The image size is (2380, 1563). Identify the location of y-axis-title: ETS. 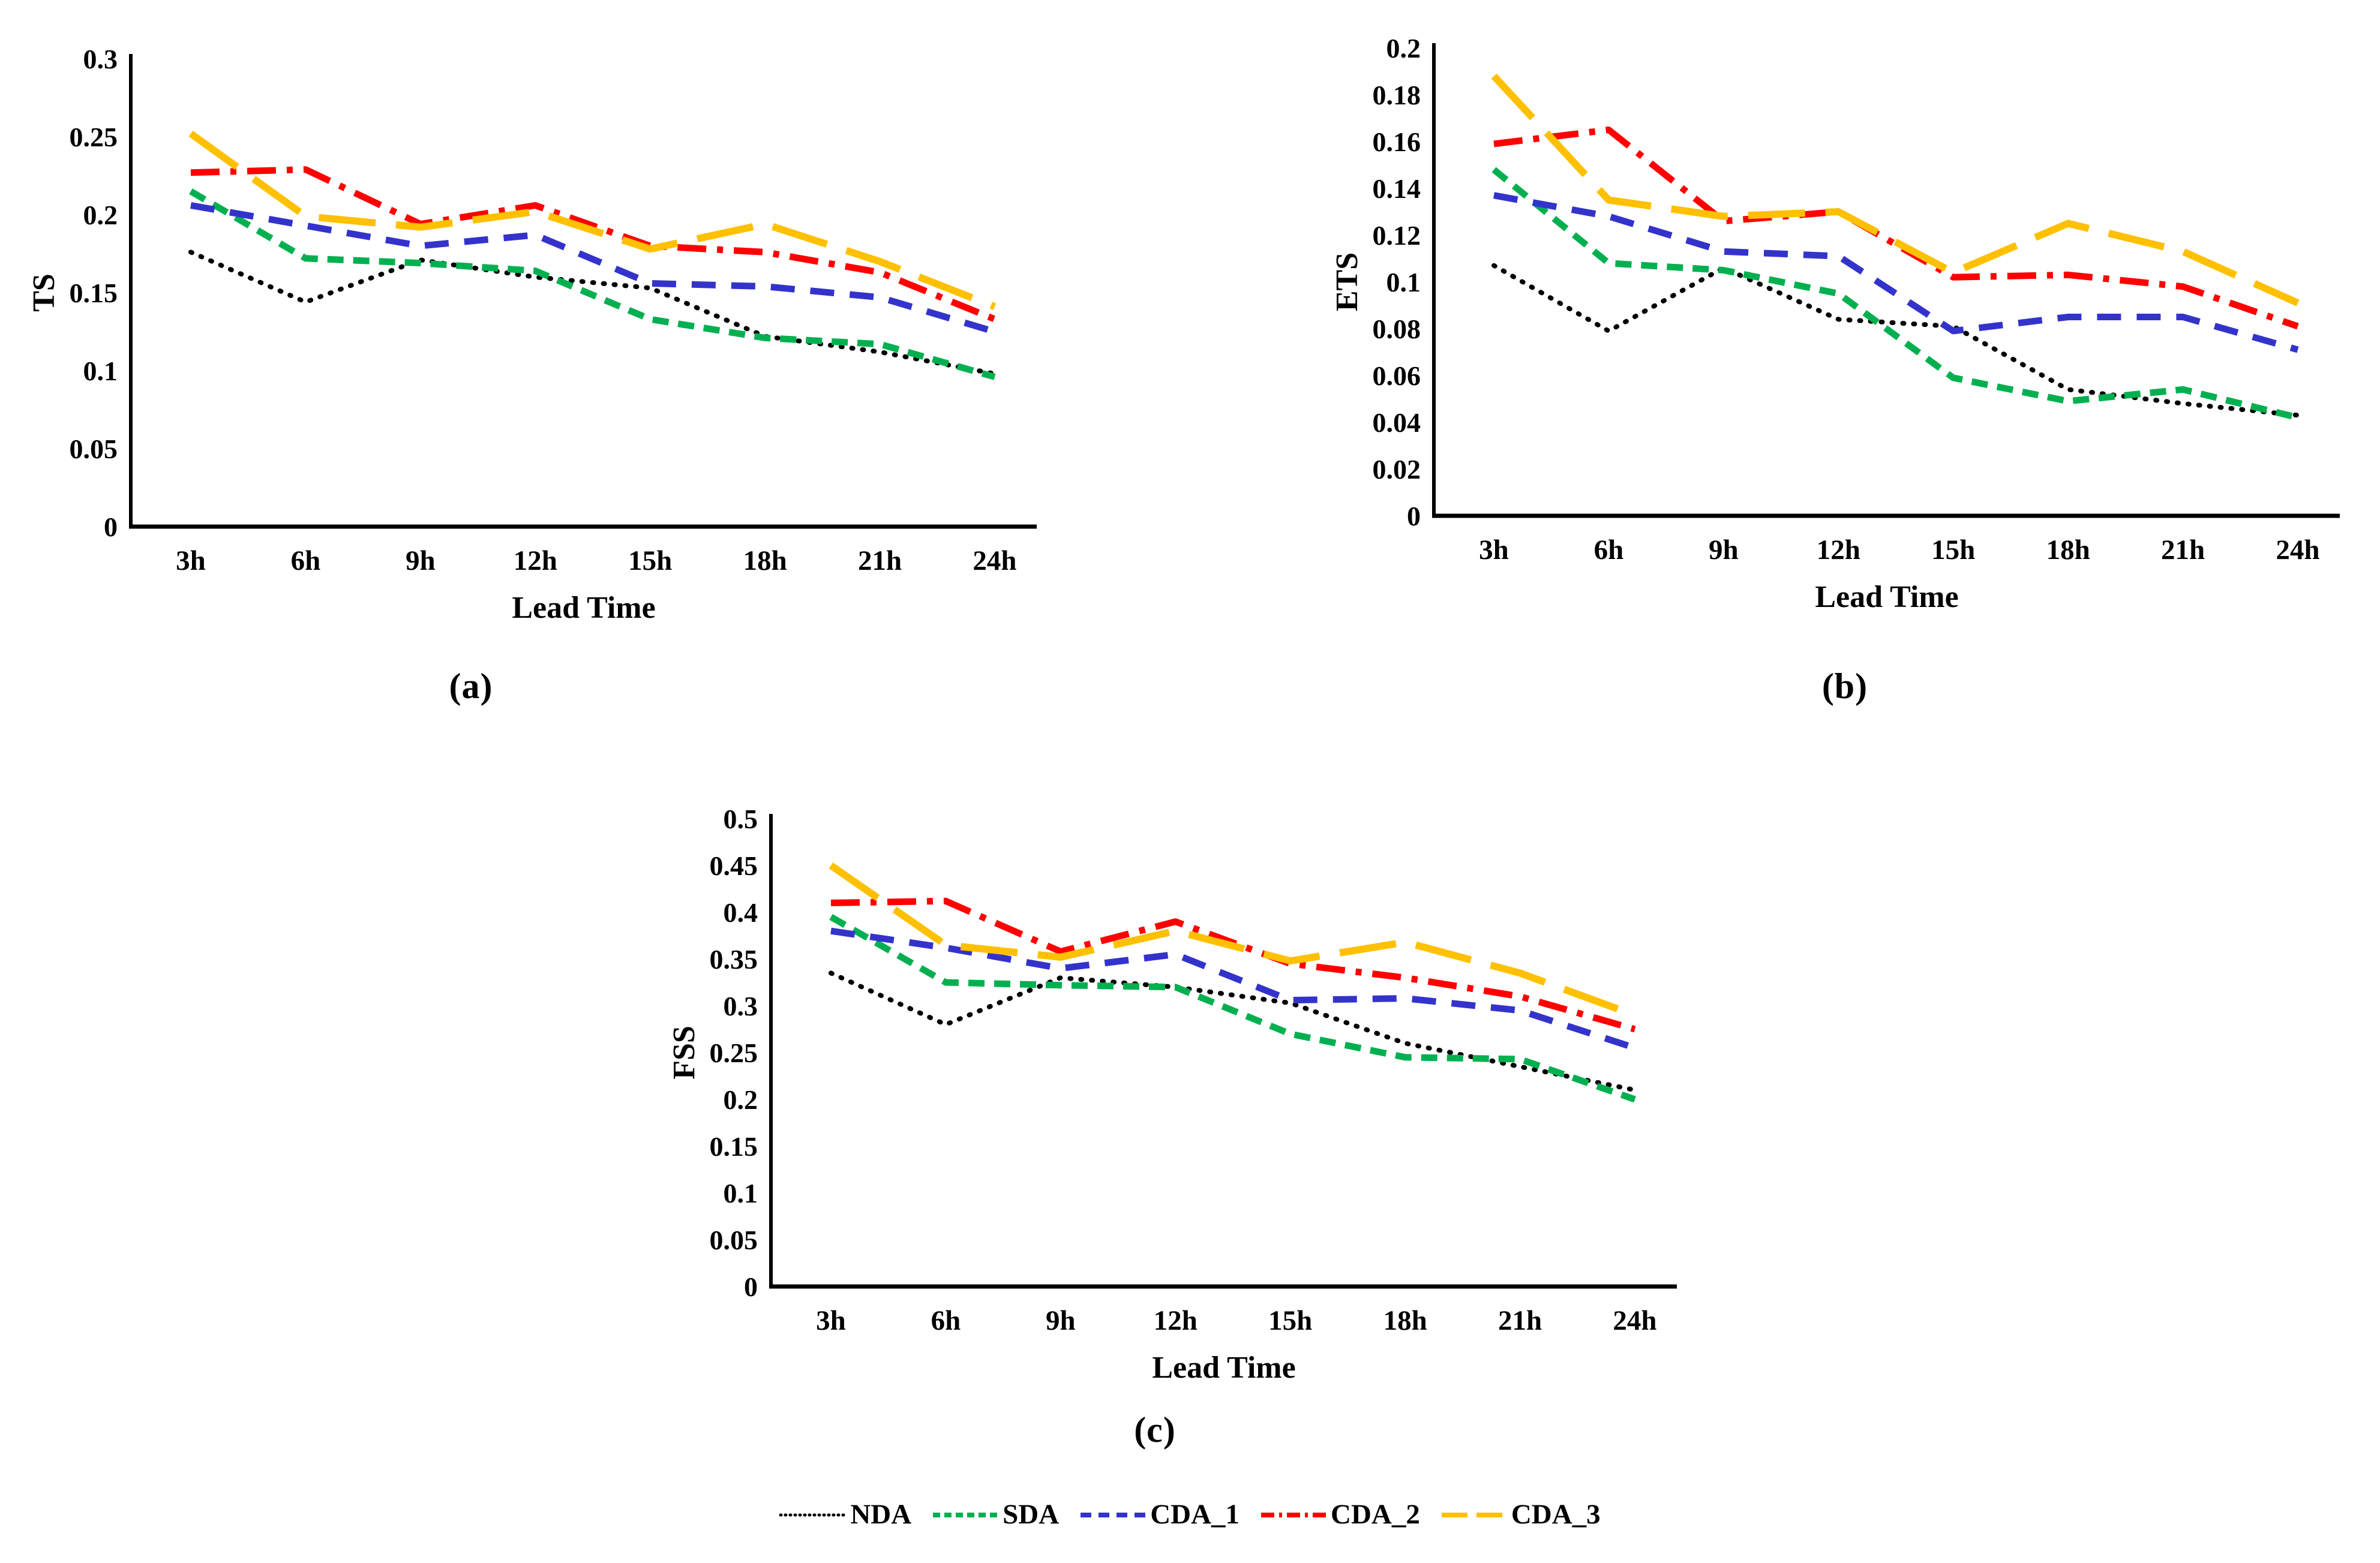
(1347, 282).